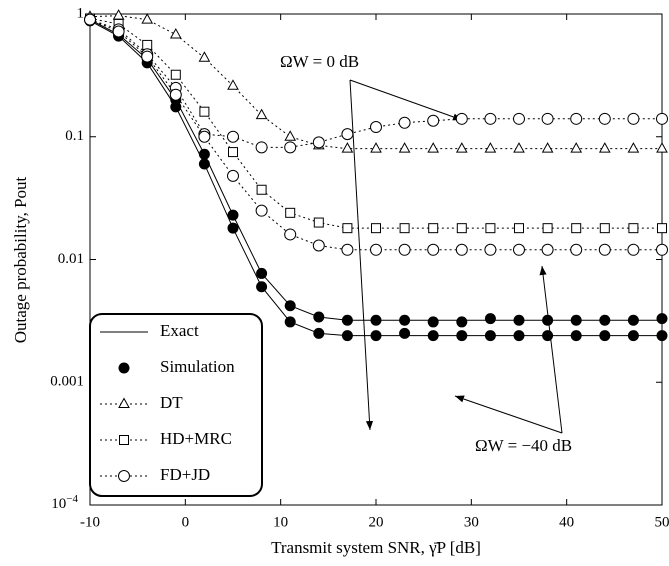 The height and width of the screenshot is (566, 669). What do you see at coordinates (72, 499) in the screenshot?
I see `y-tick-label-exponent: −4` at bounding box center [72, 499].